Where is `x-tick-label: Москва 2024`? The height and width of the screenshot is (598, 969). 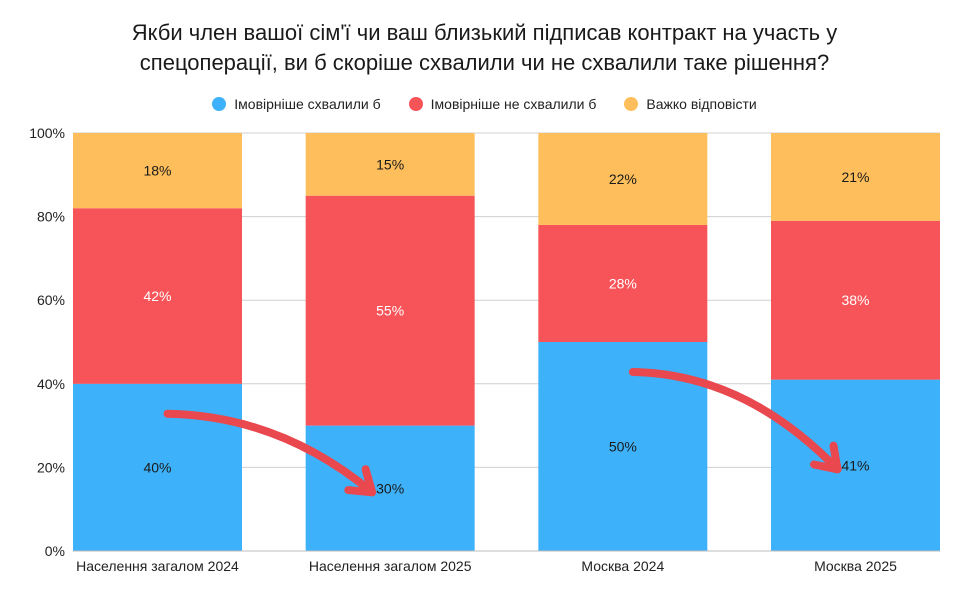
x-tick-label: Москва 2024 is located at coordinates (622, 566).